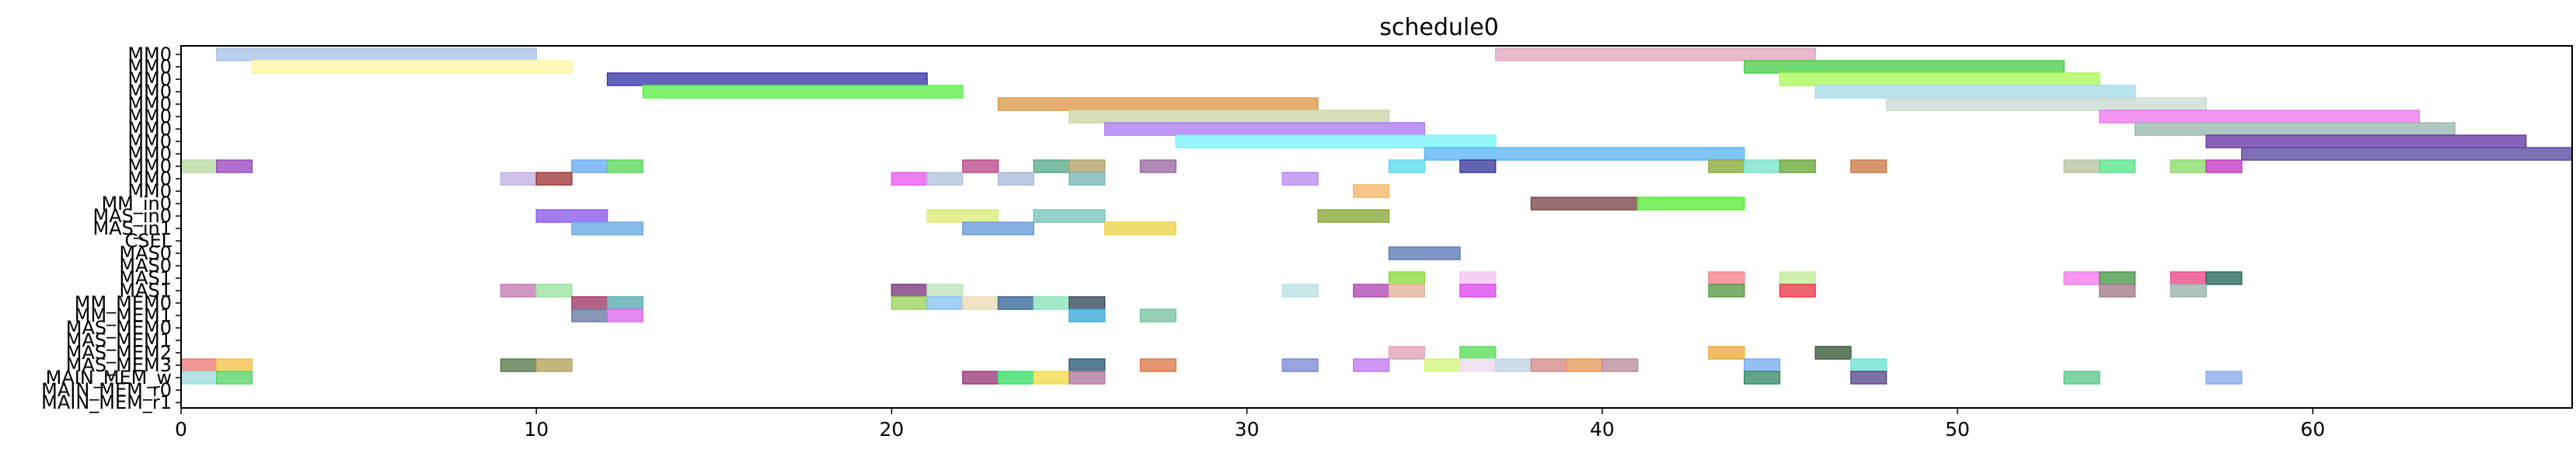 The width and height of the screenshot is (2576, 460). What do you see at coordinates (119, 340) in the screenshot?
I see `y-tick-label: MAS_MEM1` at bounding box center [119, 340].